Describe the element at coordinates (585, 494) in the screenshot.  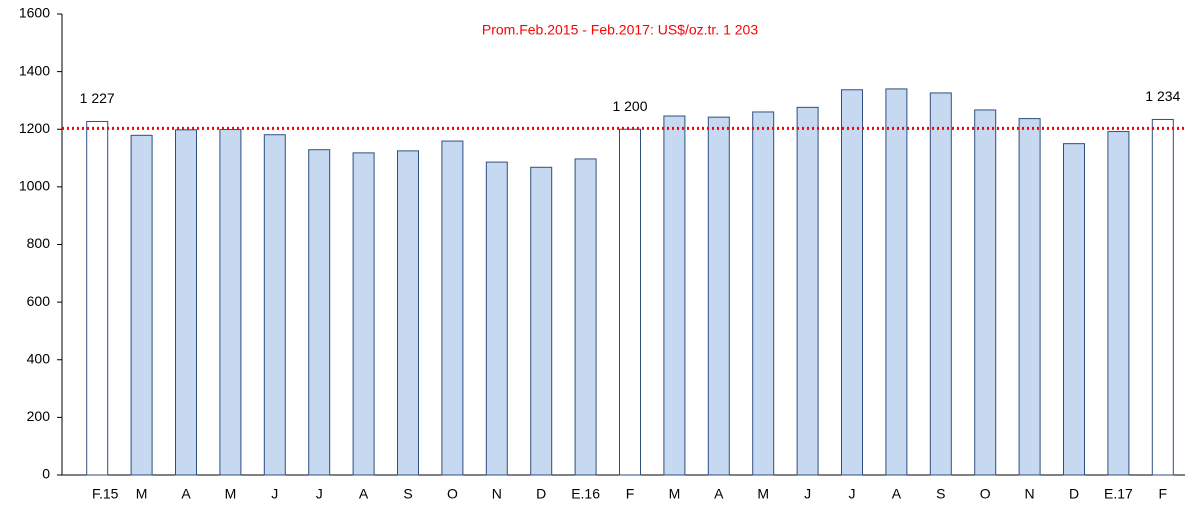
I see `x-tick-label: E.16` at that location.